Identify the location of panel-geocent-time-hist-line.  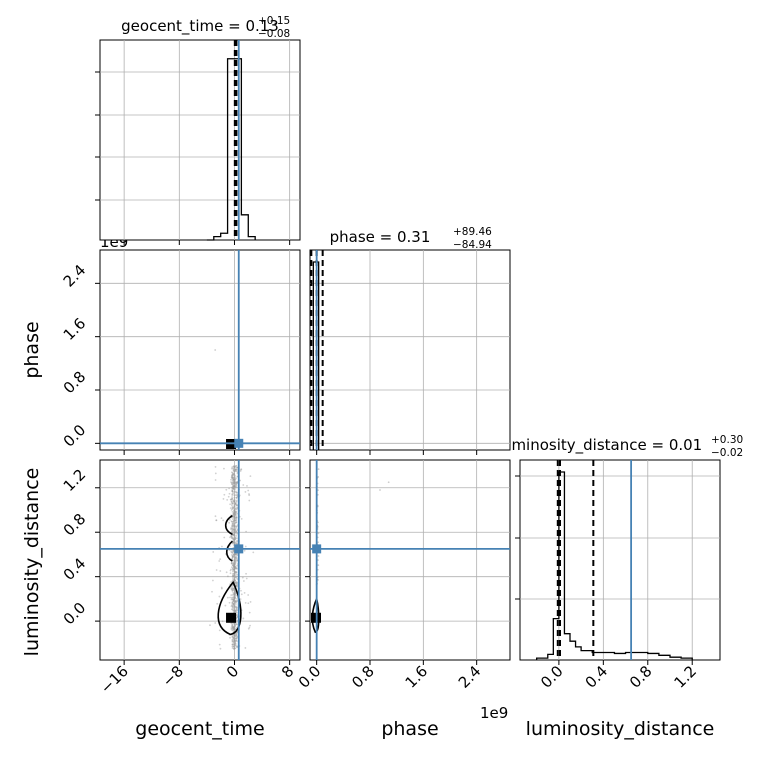
(231, 149).